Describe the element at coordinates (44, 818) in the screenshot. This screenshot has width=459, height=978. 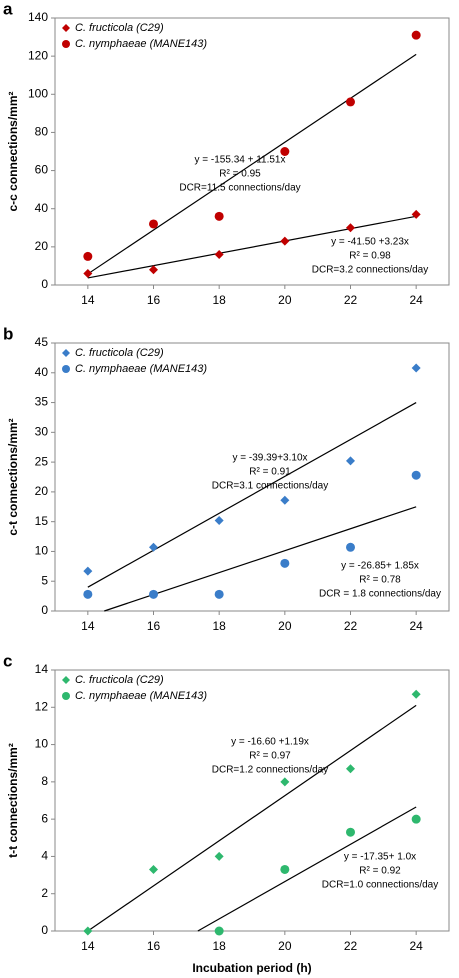
I see `y-tick-label: 6` at that location.